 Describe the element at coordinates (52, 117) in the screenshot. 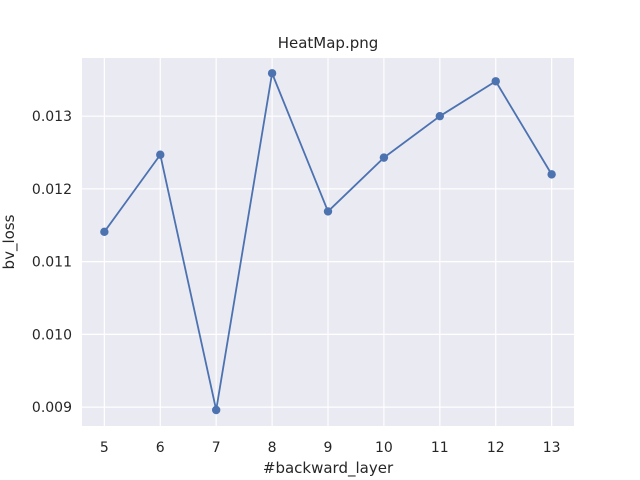

I see `y-tick-label: 0.013` at that location.